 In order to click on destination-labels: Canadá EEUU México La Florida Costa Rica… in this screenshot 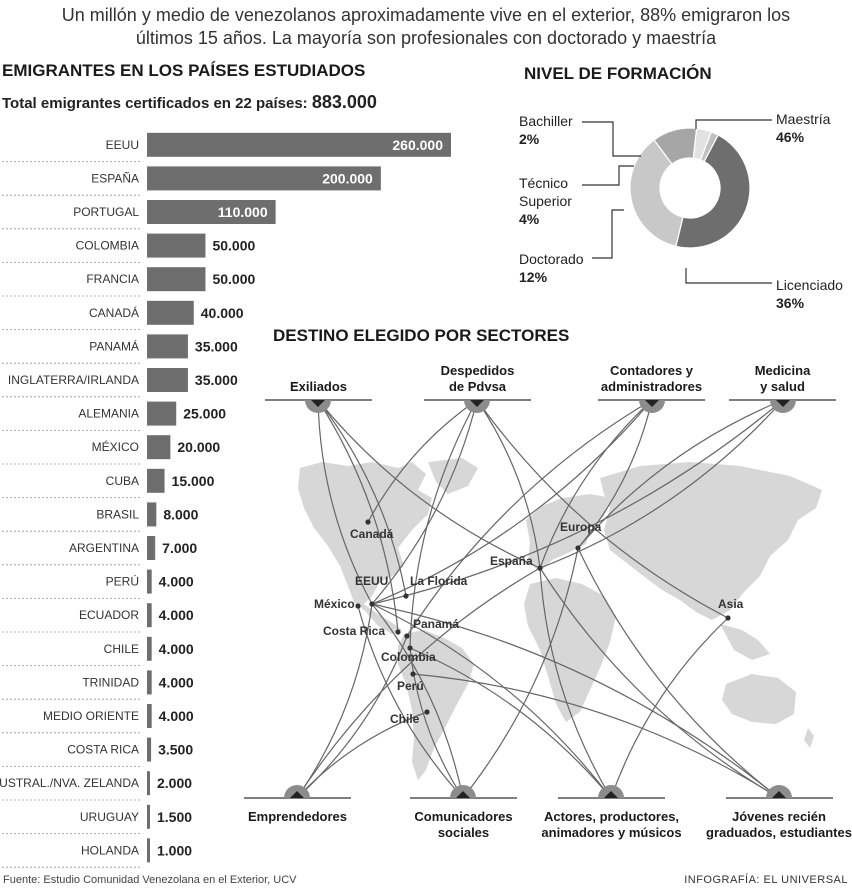, I will do `click(529, 623)`.